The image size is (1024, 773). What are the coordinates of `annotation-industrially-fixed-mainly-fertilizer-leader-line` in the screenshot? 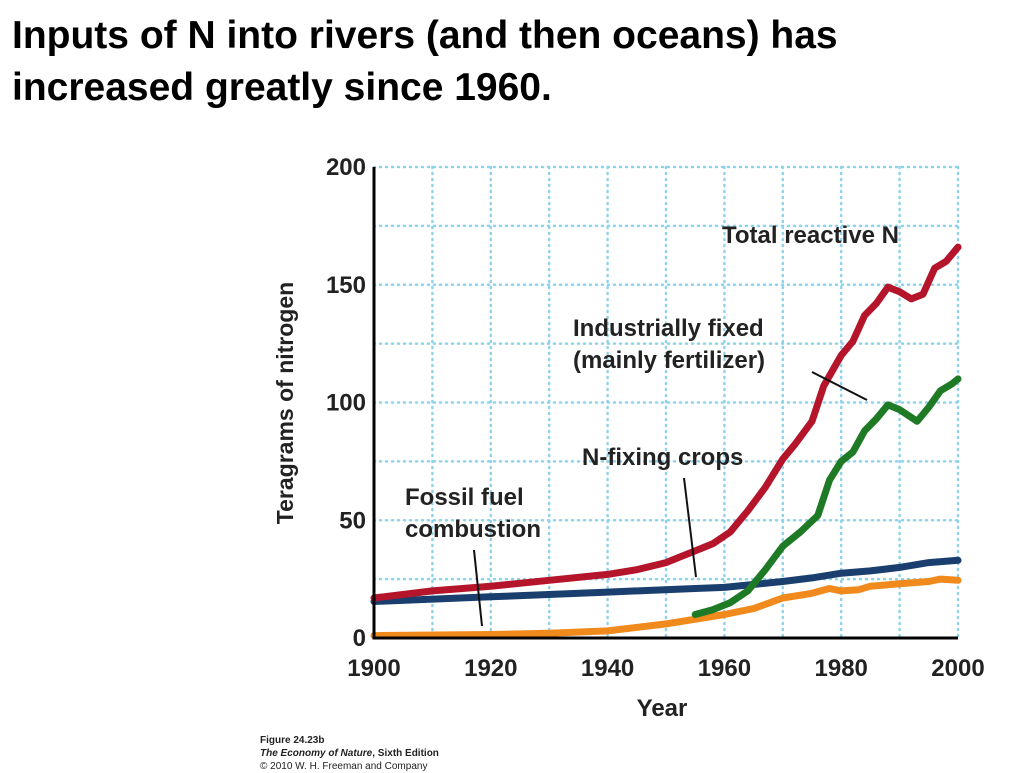 It's located at (839, 386).